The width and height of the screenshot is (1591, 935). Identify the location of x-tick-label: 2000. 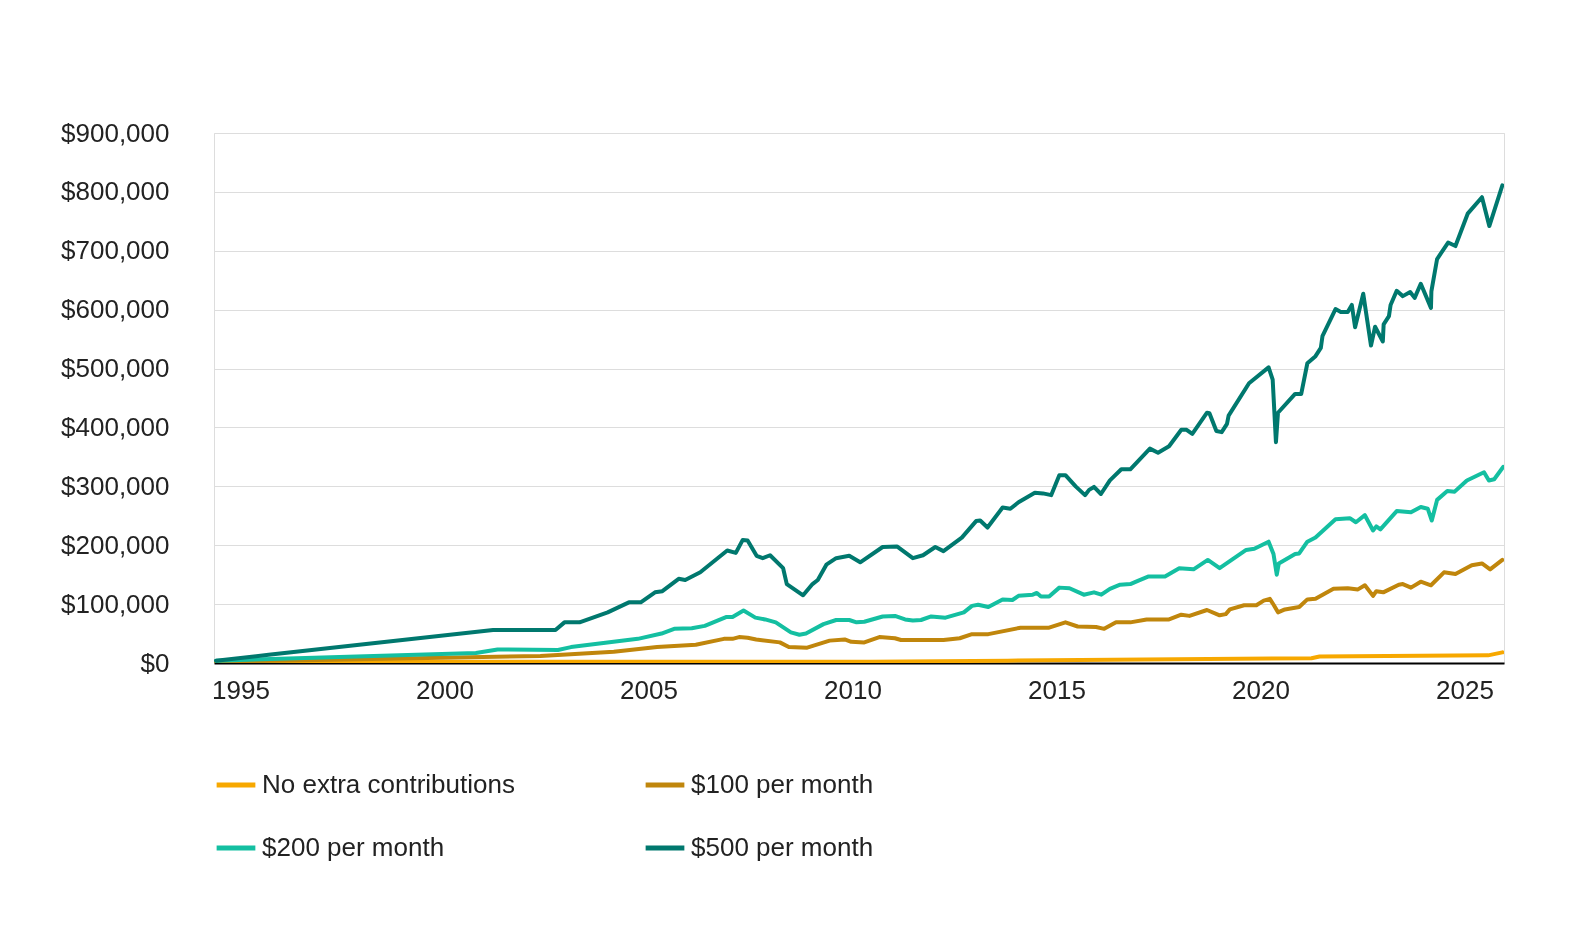
(445, 689).